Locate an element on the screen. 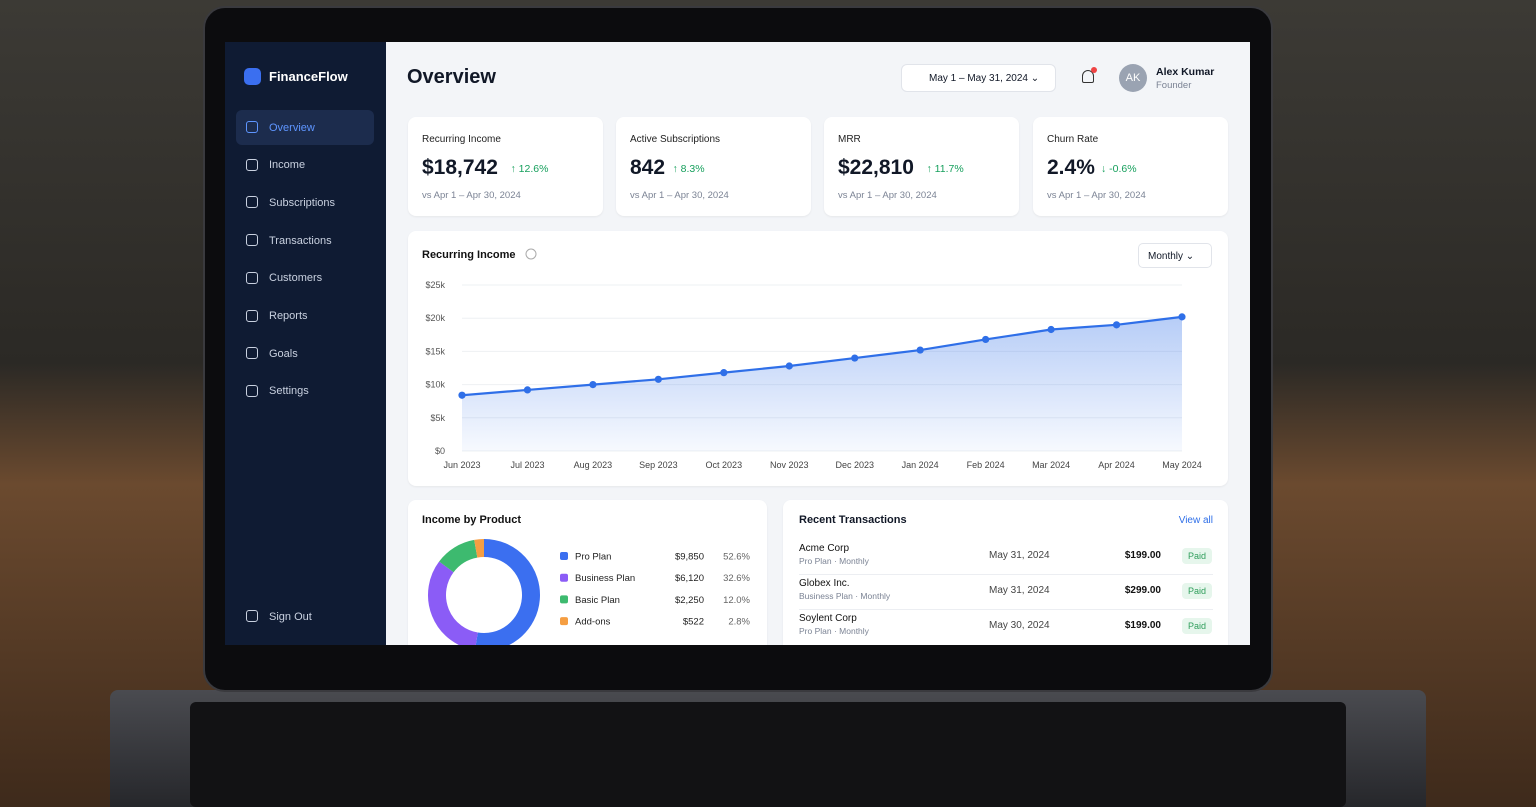  kpi-value: $22,810 is located at coordinates (876, 167).